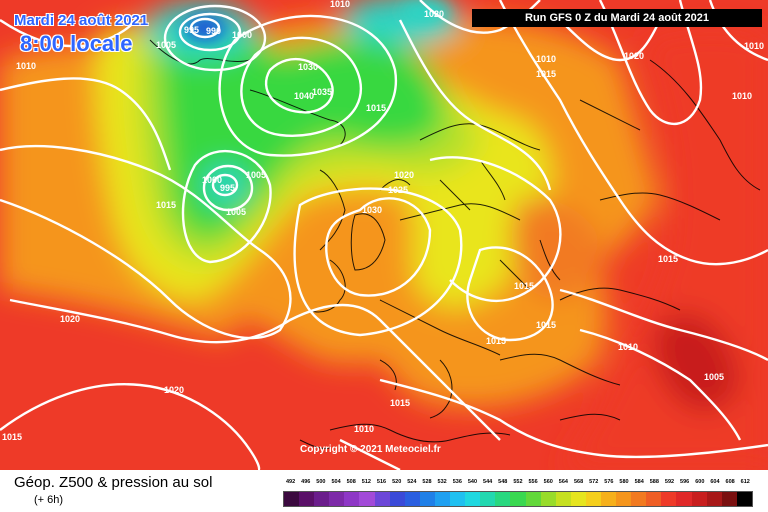 The height and width of the screenshot is (512, 768). What do you see at coordinates (306, 482) in the screenshot?
I see `scale-label: 496` at bounding box center [306, 482].